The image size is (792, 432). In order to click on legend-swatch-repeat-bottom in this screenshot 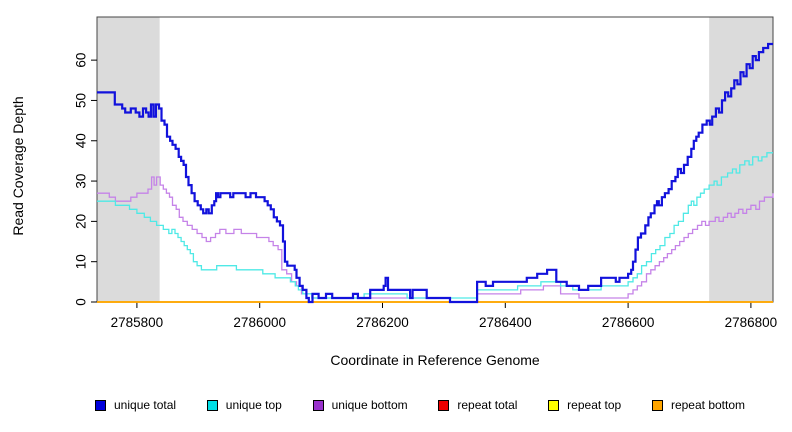, I will do `click(657, 405)`.